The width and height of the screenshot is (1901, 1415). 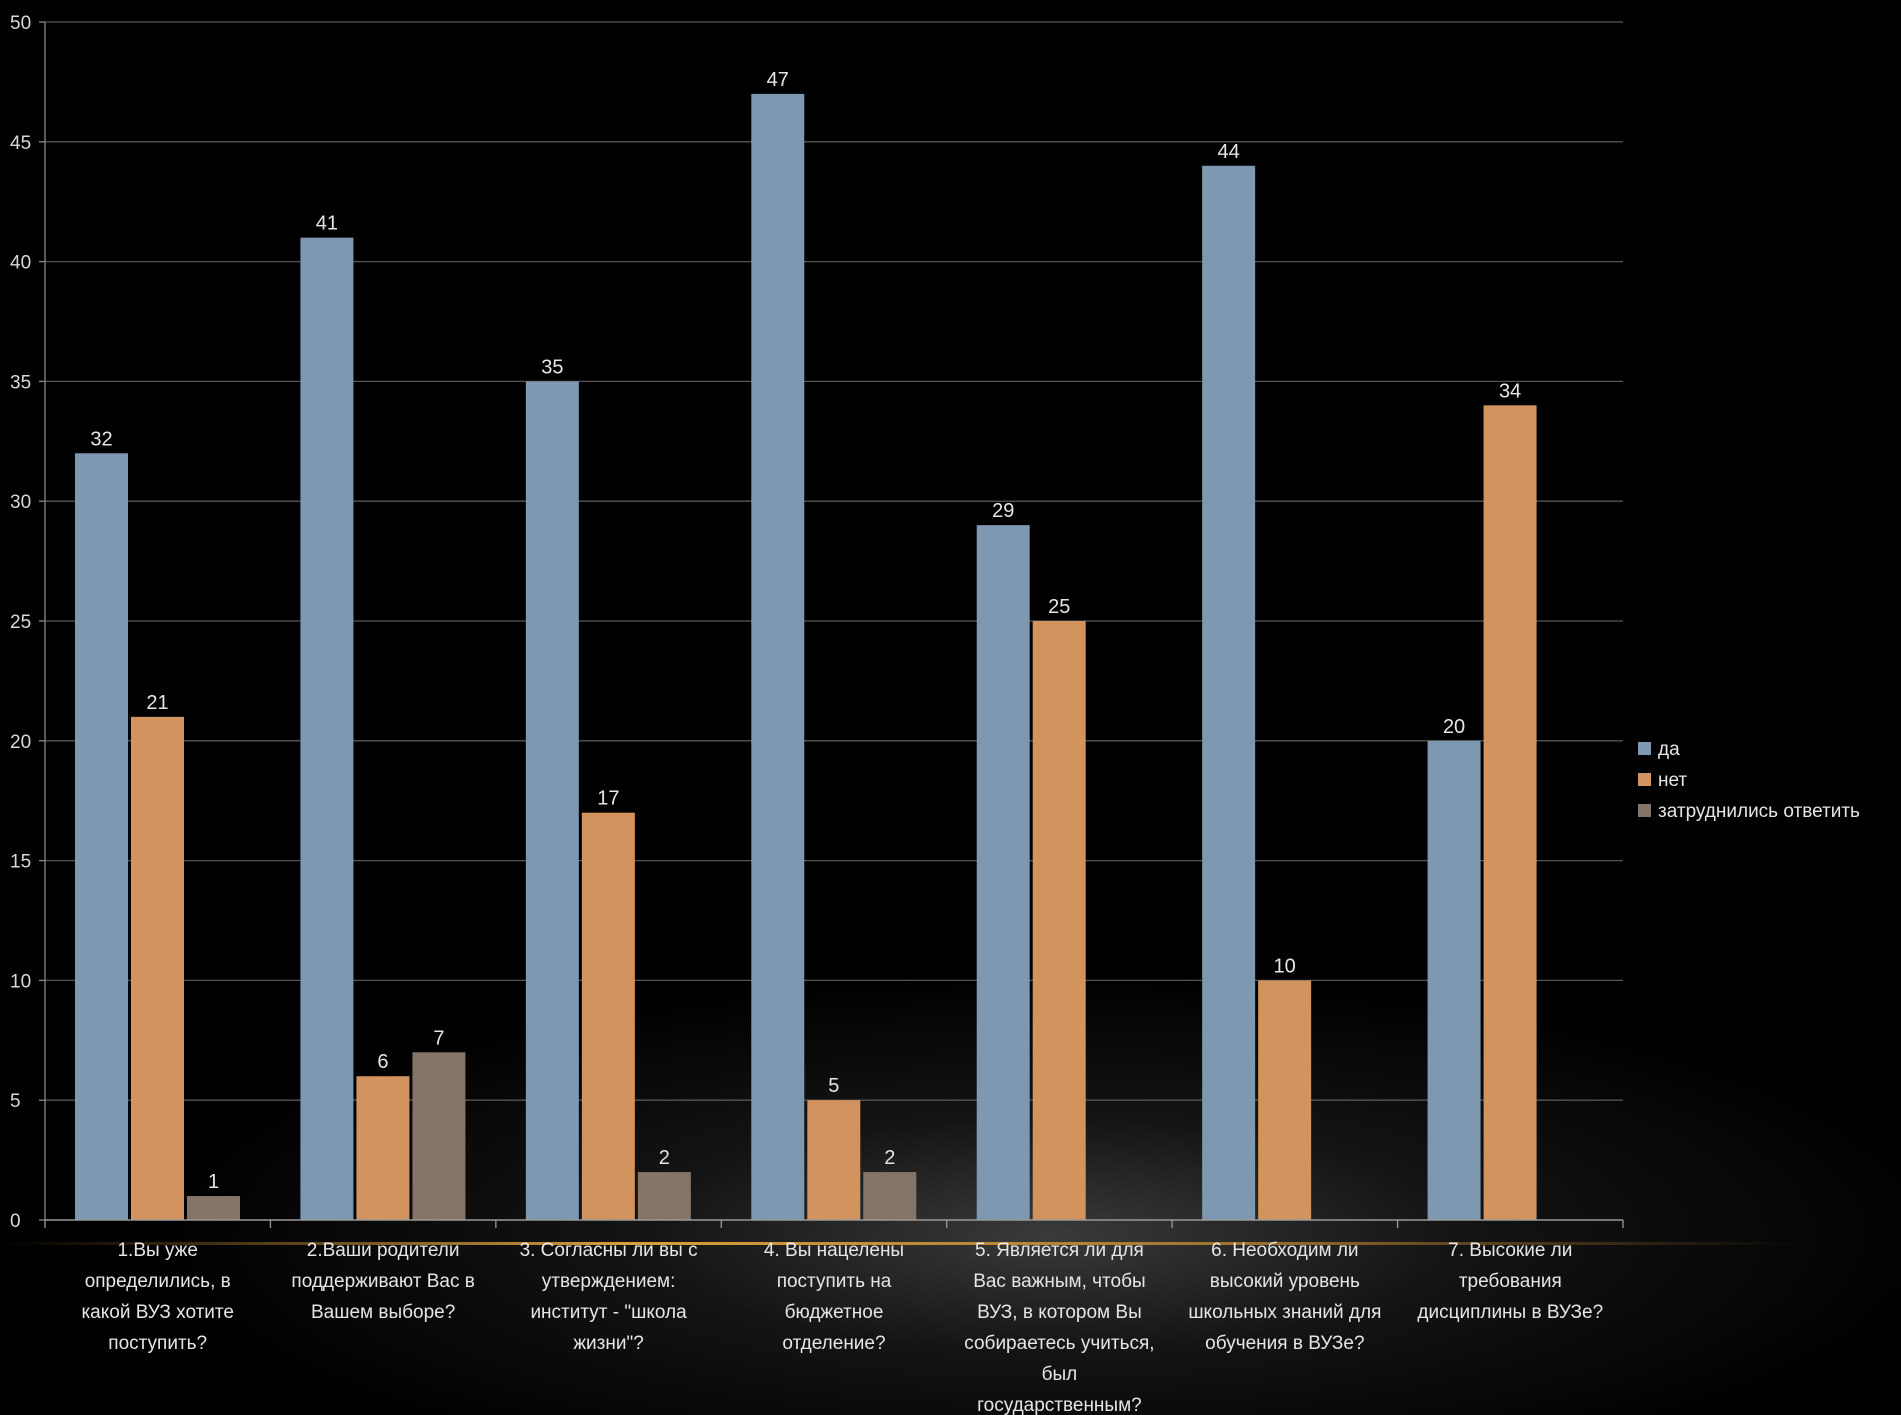 I want to click on y-tick-label: 10, so click(x=20, y=981).